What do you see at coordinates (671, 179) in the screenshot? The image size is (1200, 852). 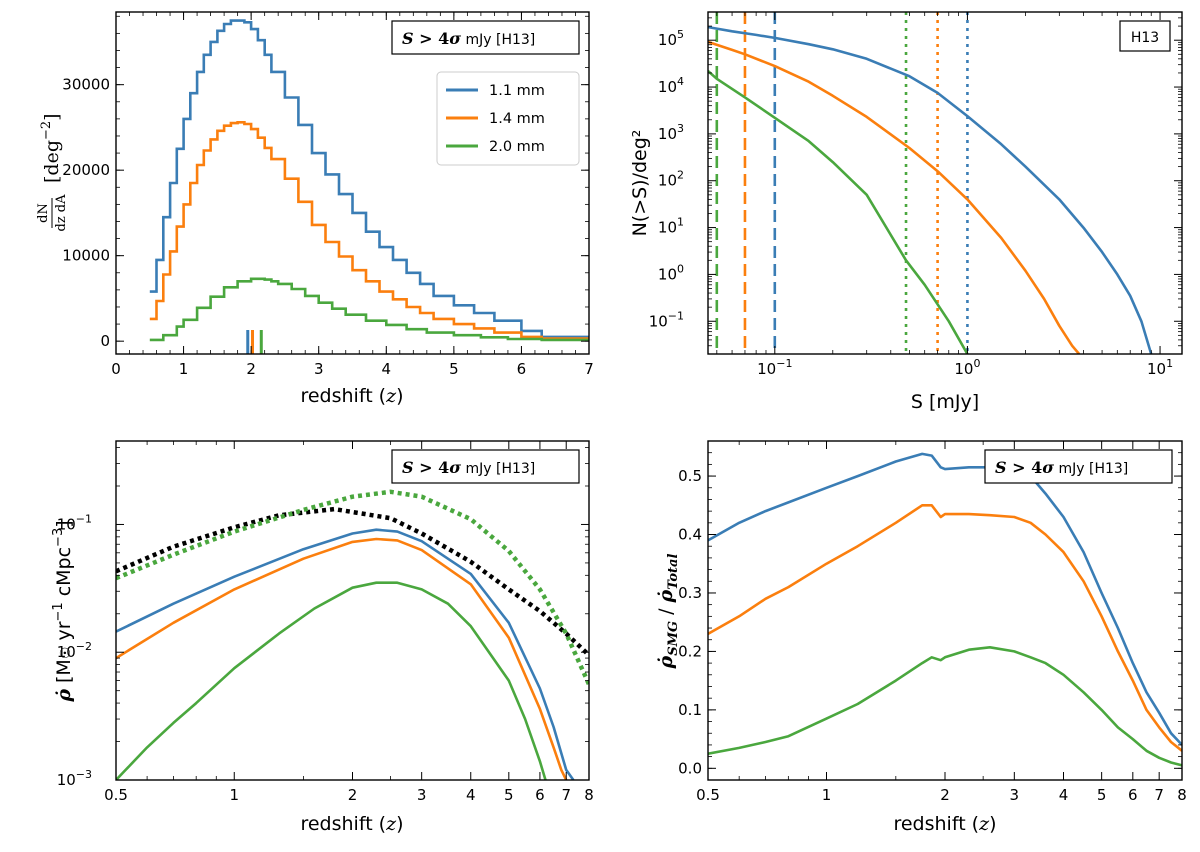 I see `y-tick-label: 10²` at bounding box center [671, 179].